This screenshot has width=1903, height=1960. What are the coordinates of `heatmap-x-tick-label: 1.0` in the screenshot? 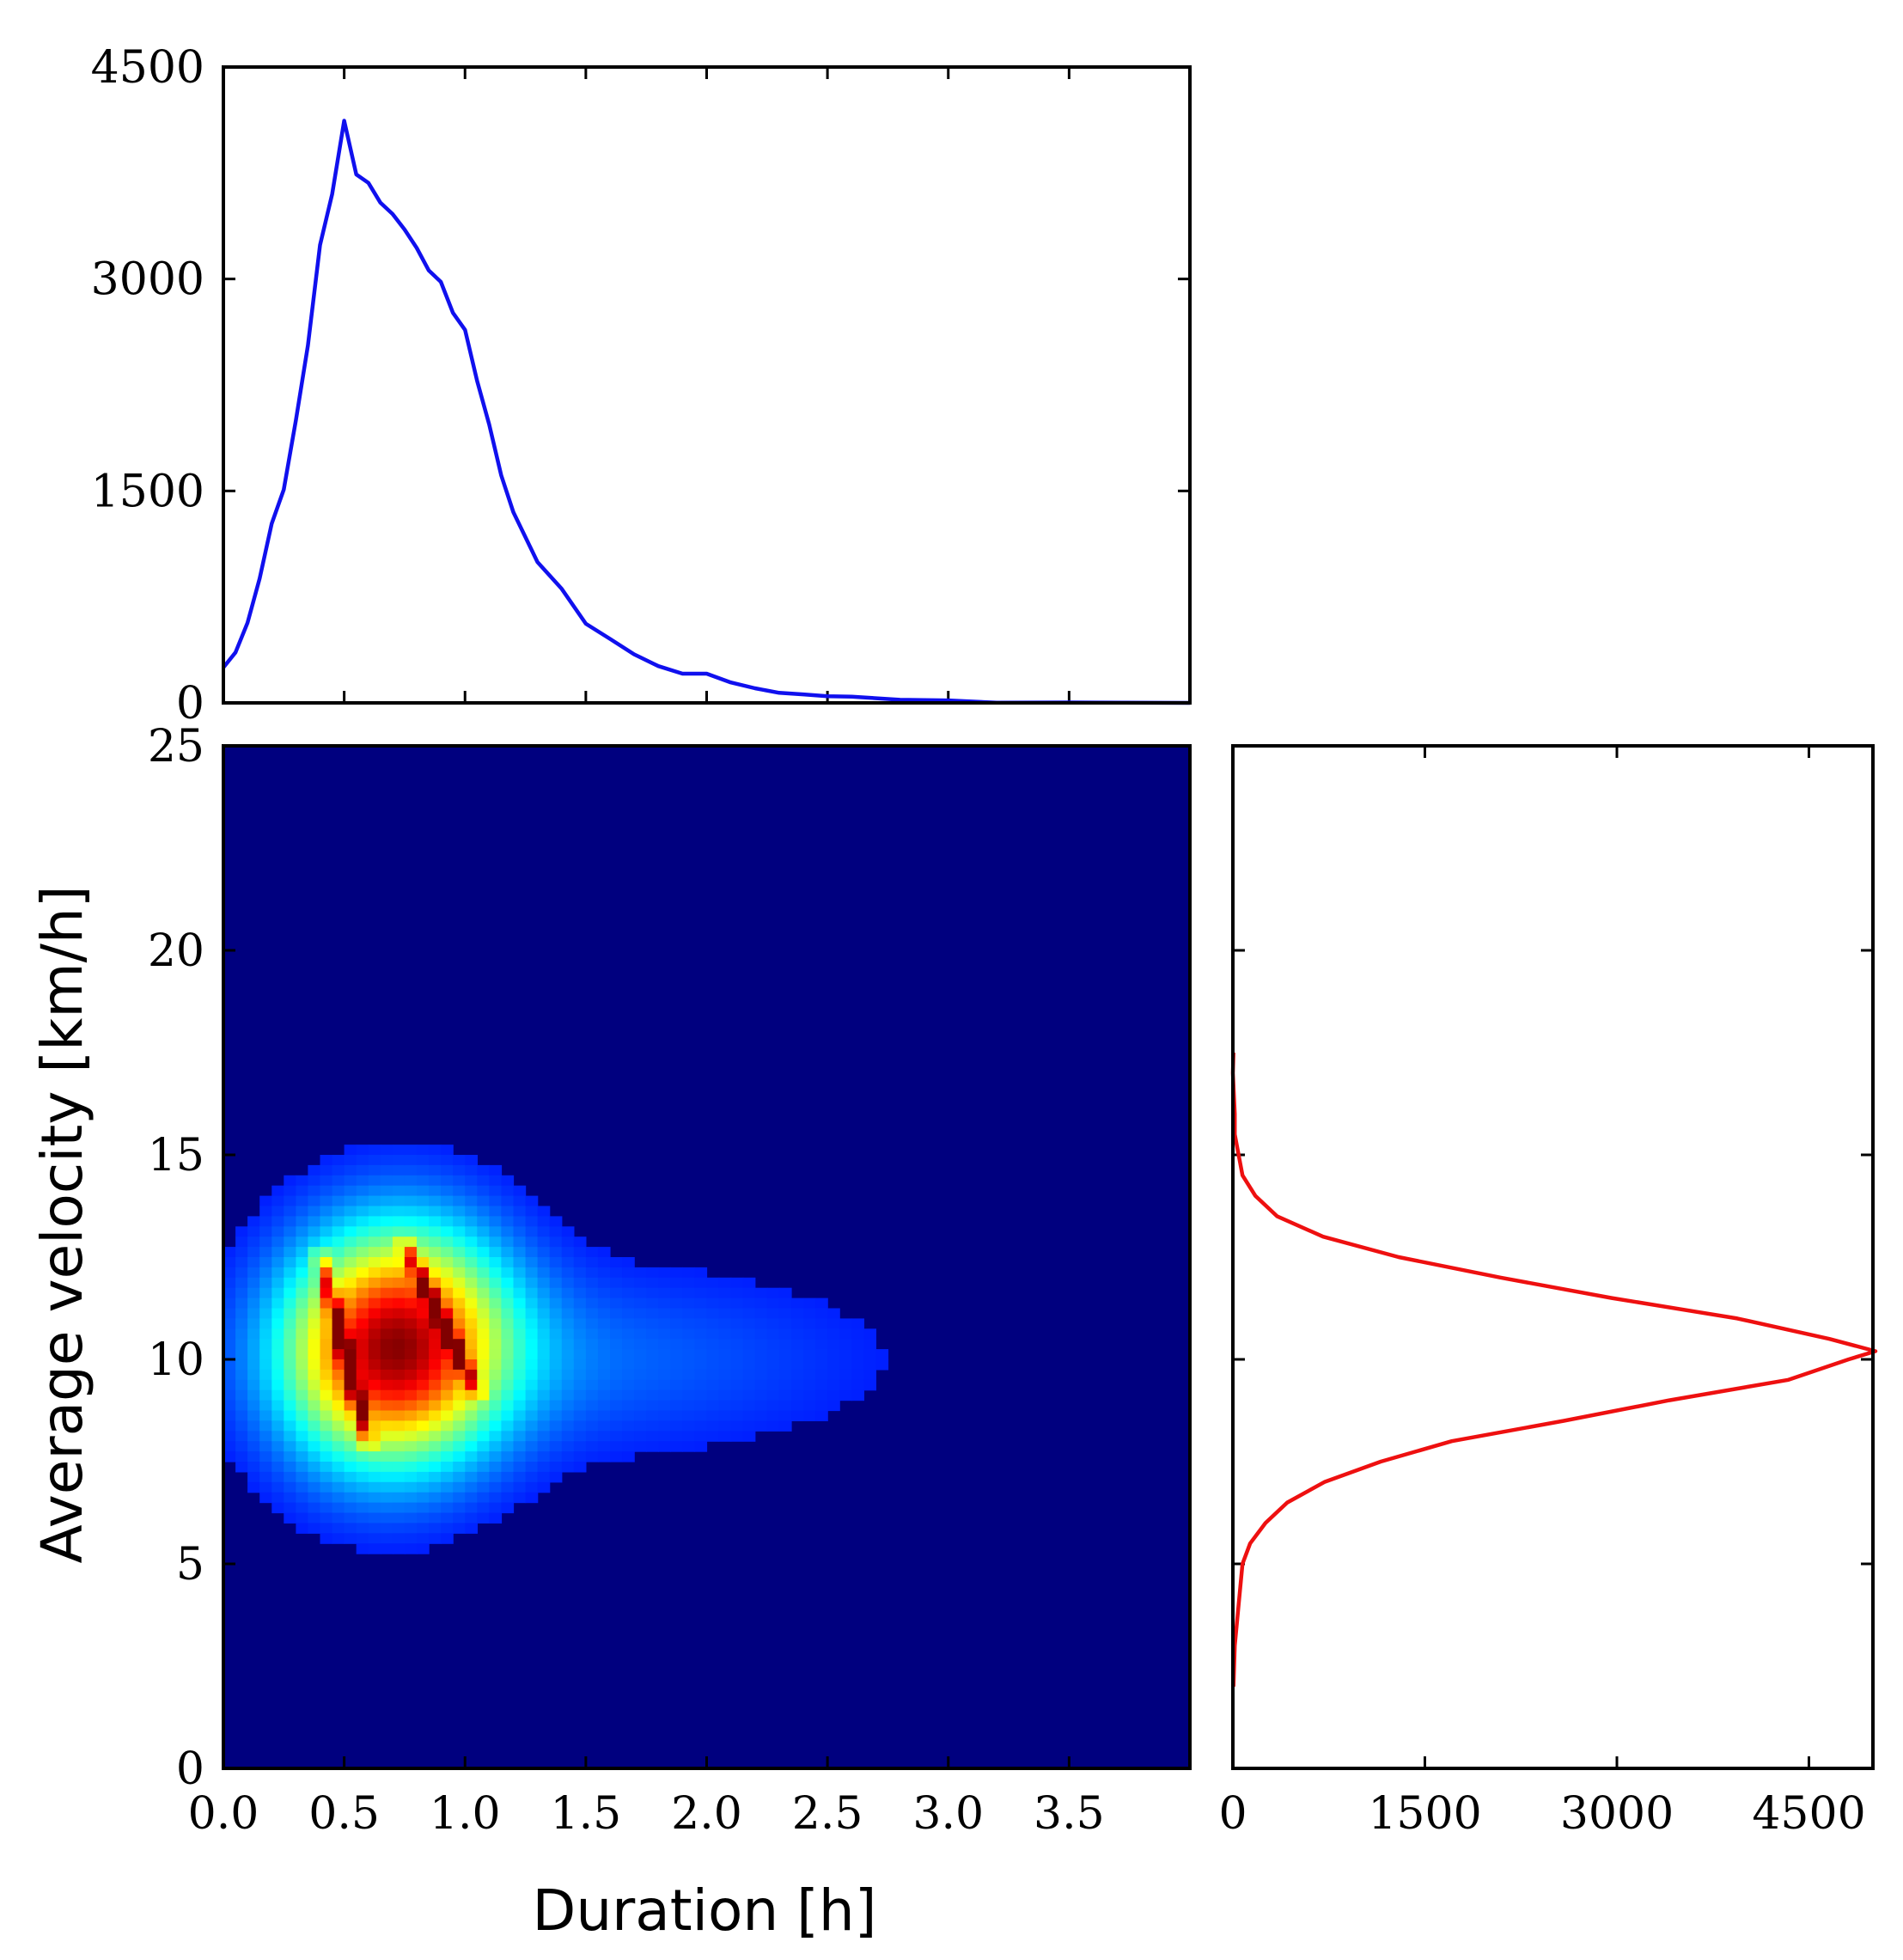 It's located at (465, 1814).